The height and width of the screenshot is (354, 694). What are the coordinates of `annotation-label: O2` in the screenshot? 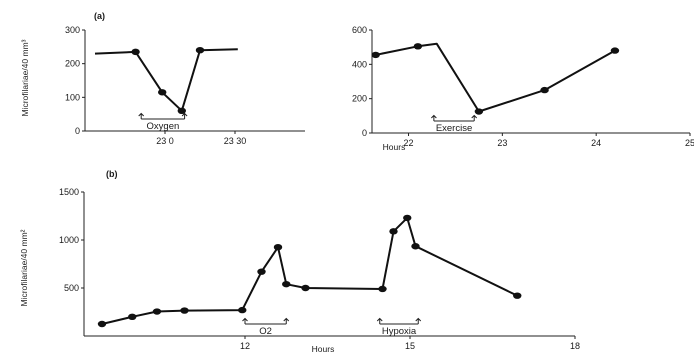 It's located at (265, 331).